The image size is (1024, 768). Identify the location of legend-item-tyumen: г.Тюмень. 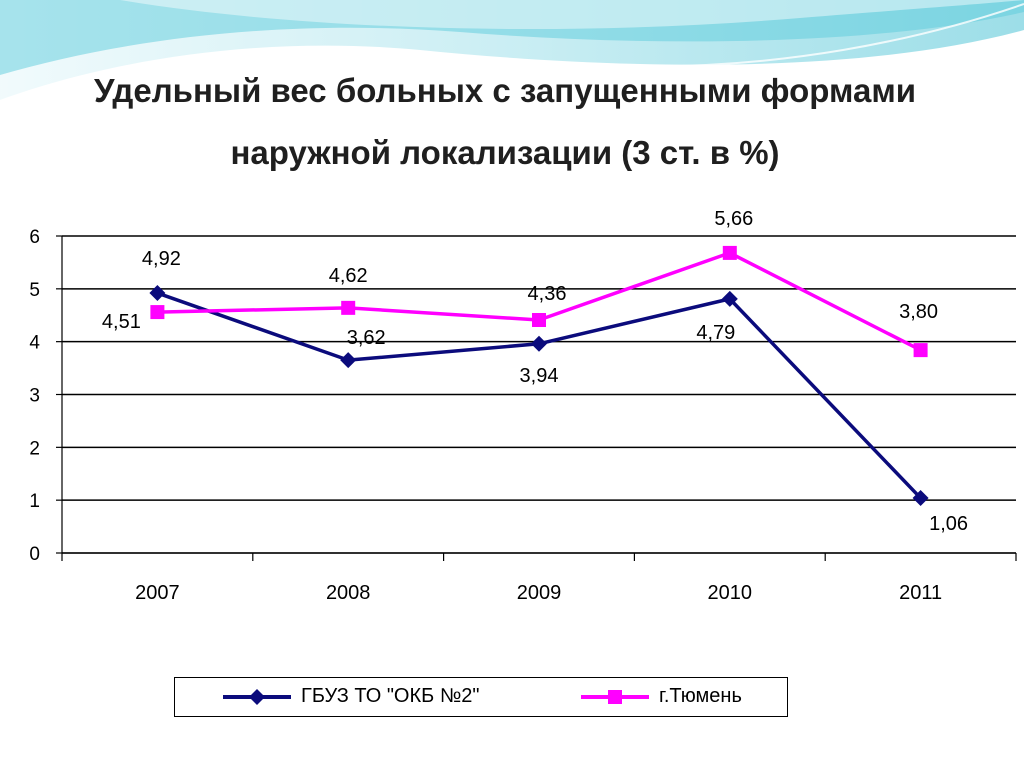
(660, 696).